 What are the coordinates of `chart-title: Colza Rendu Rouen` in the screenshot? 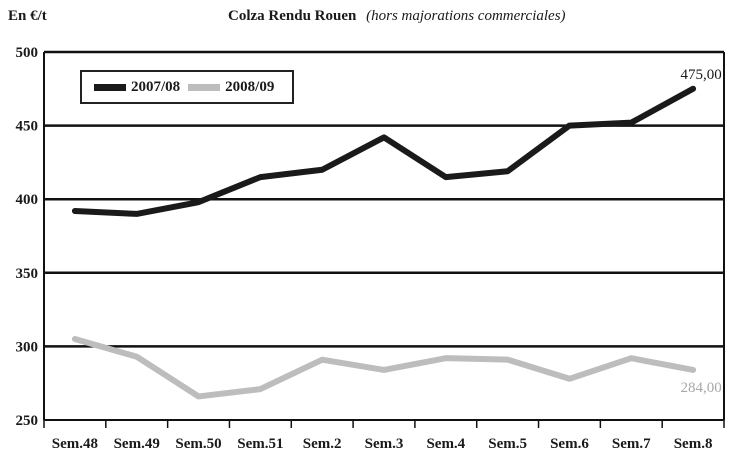 It's located at (292, 16).